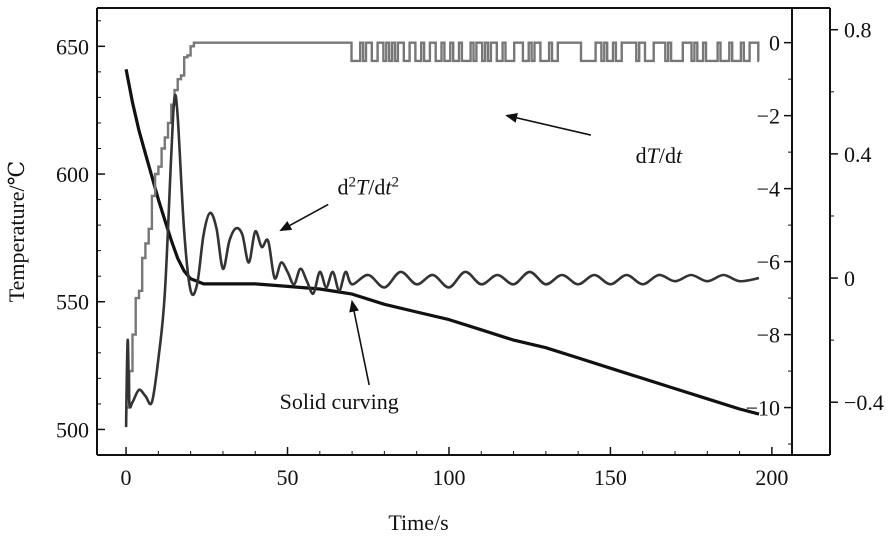 Image resolution: width=894 pixels, height=537 pixels. I want to click on y-tick-label: 650, so click(72, 46).